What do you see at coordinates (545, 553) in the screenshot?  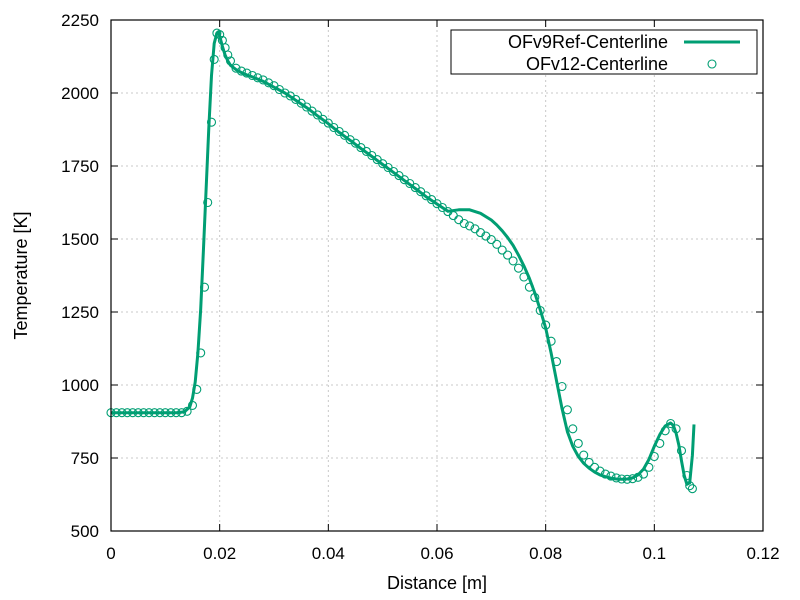 I see `x-tick-label: 0.08` at bounding box center [545, 553].